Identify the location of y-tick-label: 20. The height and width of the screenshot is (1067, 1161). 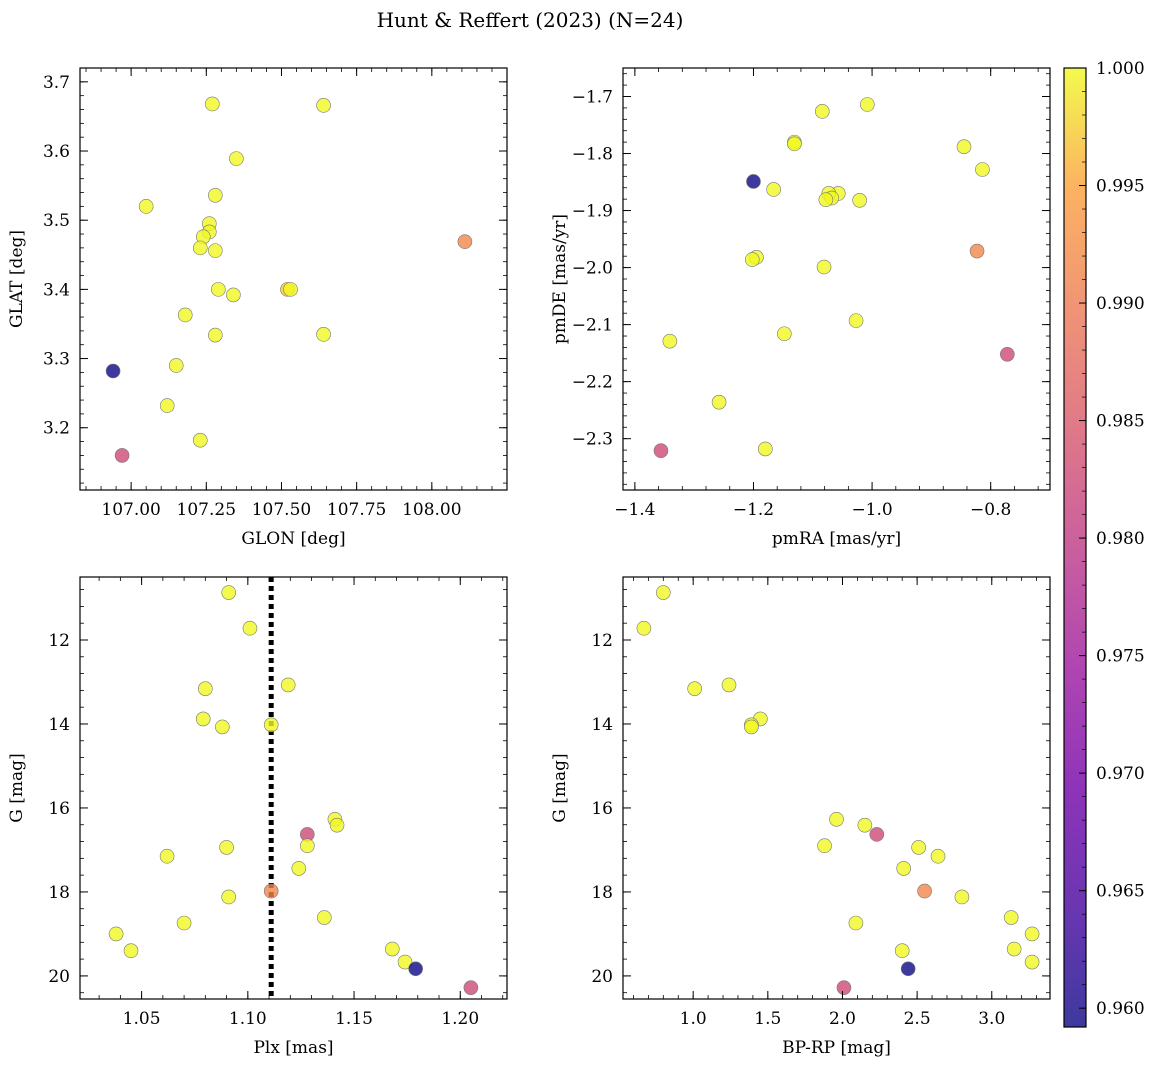
(59, 977).